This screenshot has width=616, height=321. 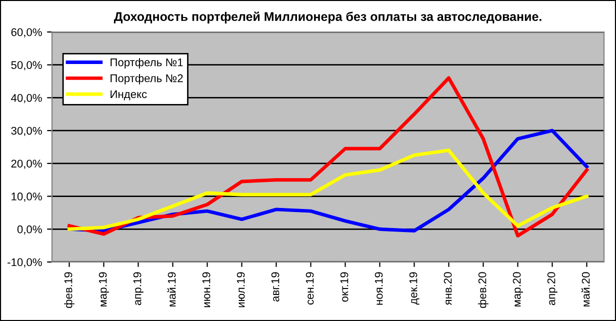 I want to click on x-tick-label: май.19, so click(x=171, y=289).